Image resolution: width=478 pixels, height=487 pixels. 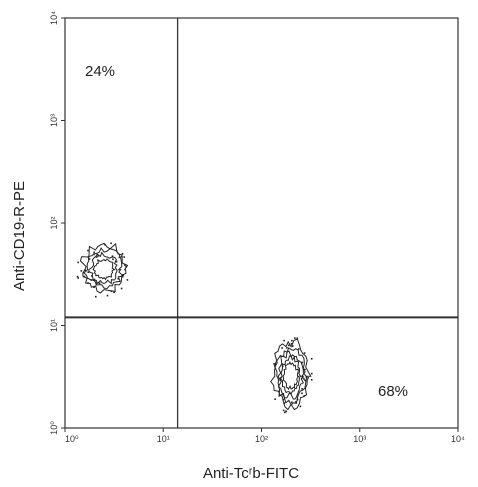 I want to click on y-tick-label: 10¹, so click(x=54, y=325).